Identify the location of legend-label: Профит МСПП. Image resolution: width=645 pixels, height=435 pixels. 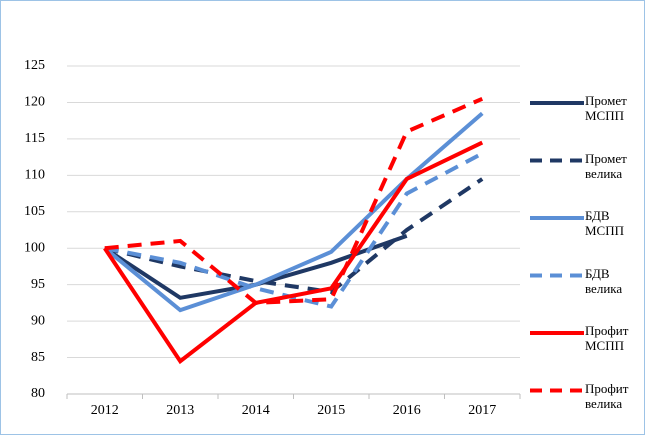
(607, 338).